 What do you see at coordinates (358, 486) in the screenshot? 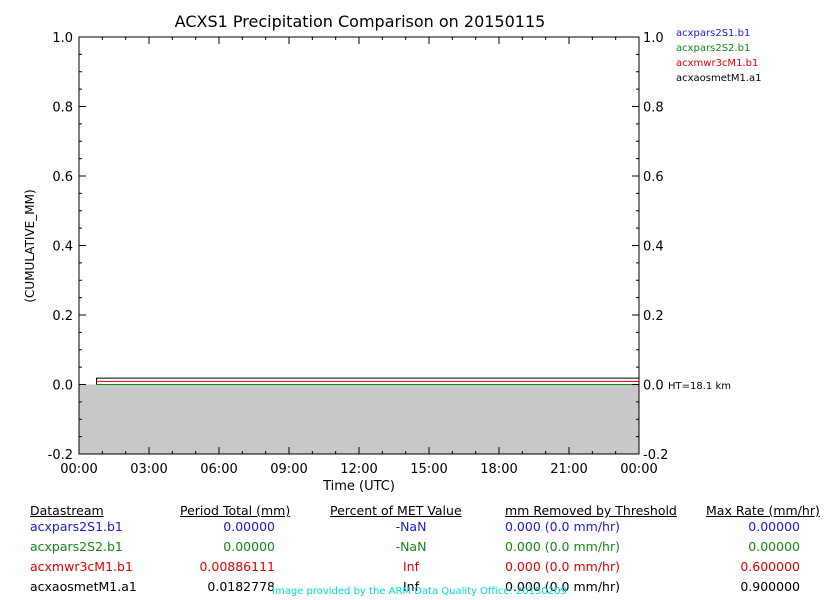
I see `x-axis-label: Time (UTC)` at bounding box center [358, 486].